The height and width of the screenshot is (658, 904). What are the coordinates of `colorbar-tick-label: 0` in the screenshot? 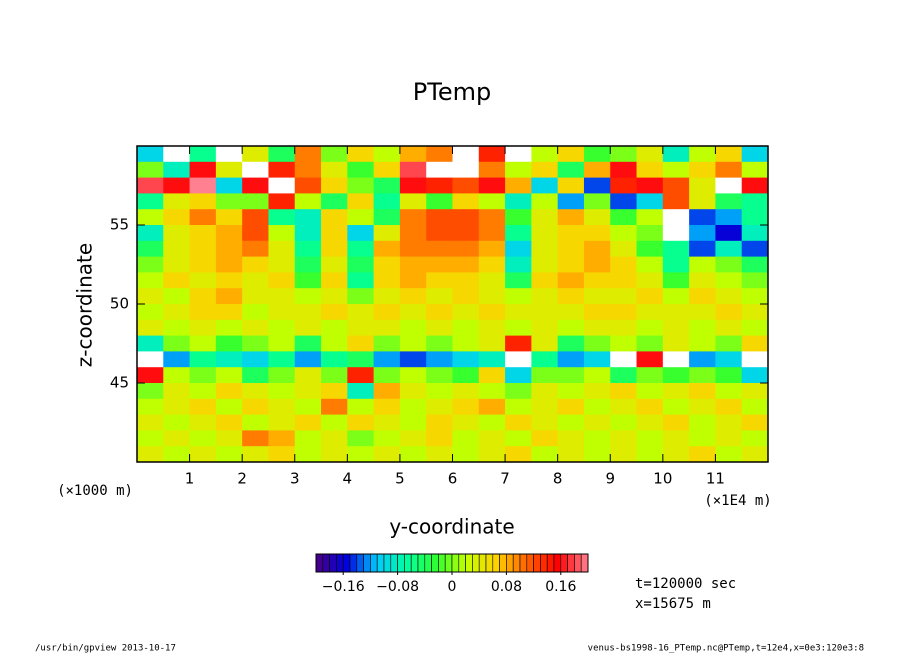 It's located at (452, 587).